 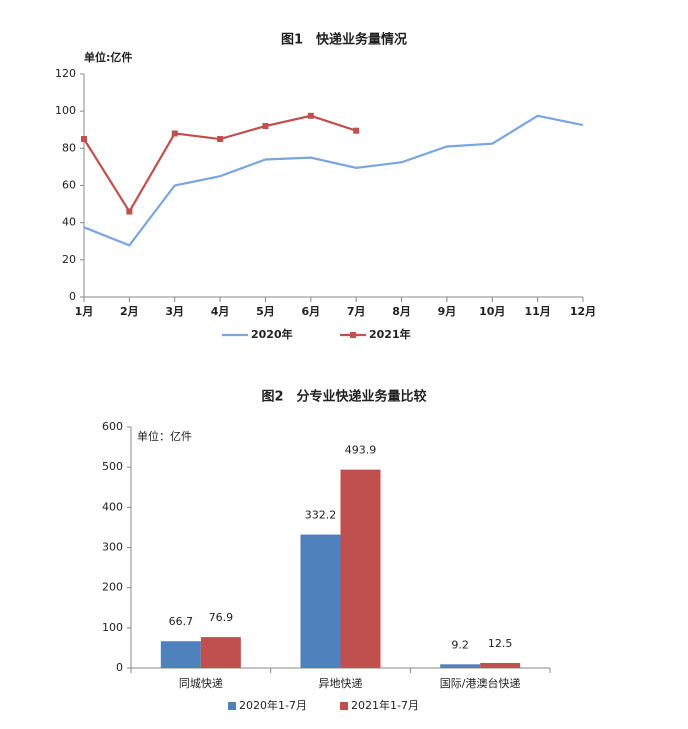 What do you see at coordinates (69, 185) in the screenshot?
I see `y-tick-label: 60` at bounding box center [69, 185].